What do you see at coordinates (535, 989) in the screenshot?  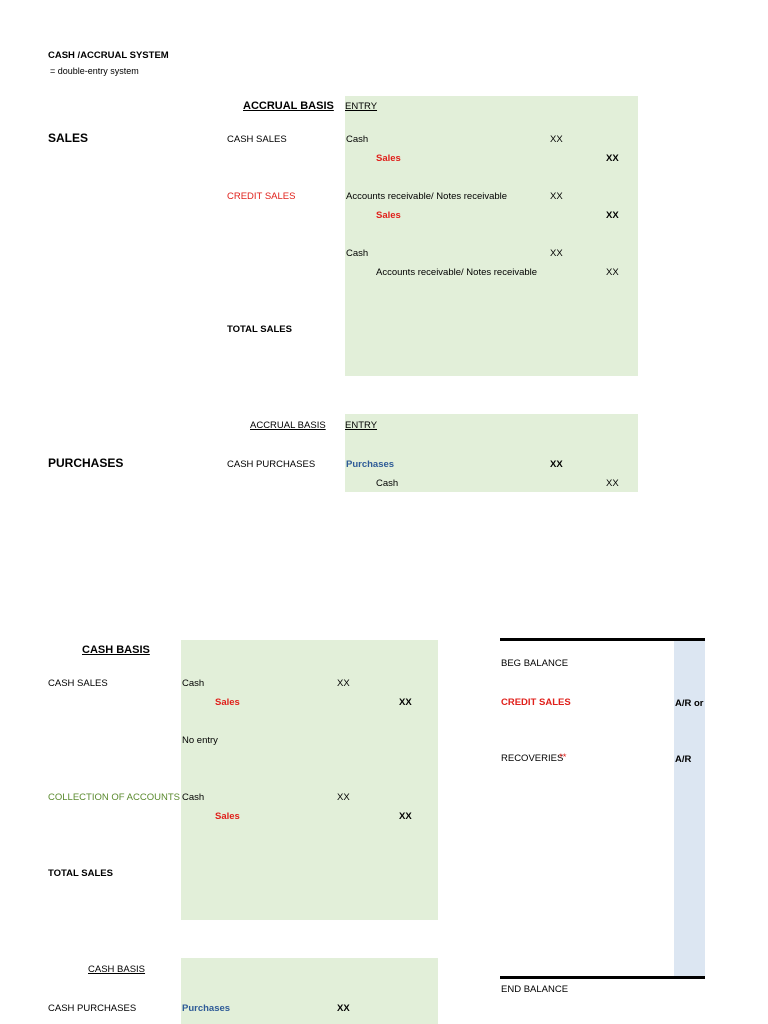 I see `row-label: END BALANCE` at bounding box center [535, 989].